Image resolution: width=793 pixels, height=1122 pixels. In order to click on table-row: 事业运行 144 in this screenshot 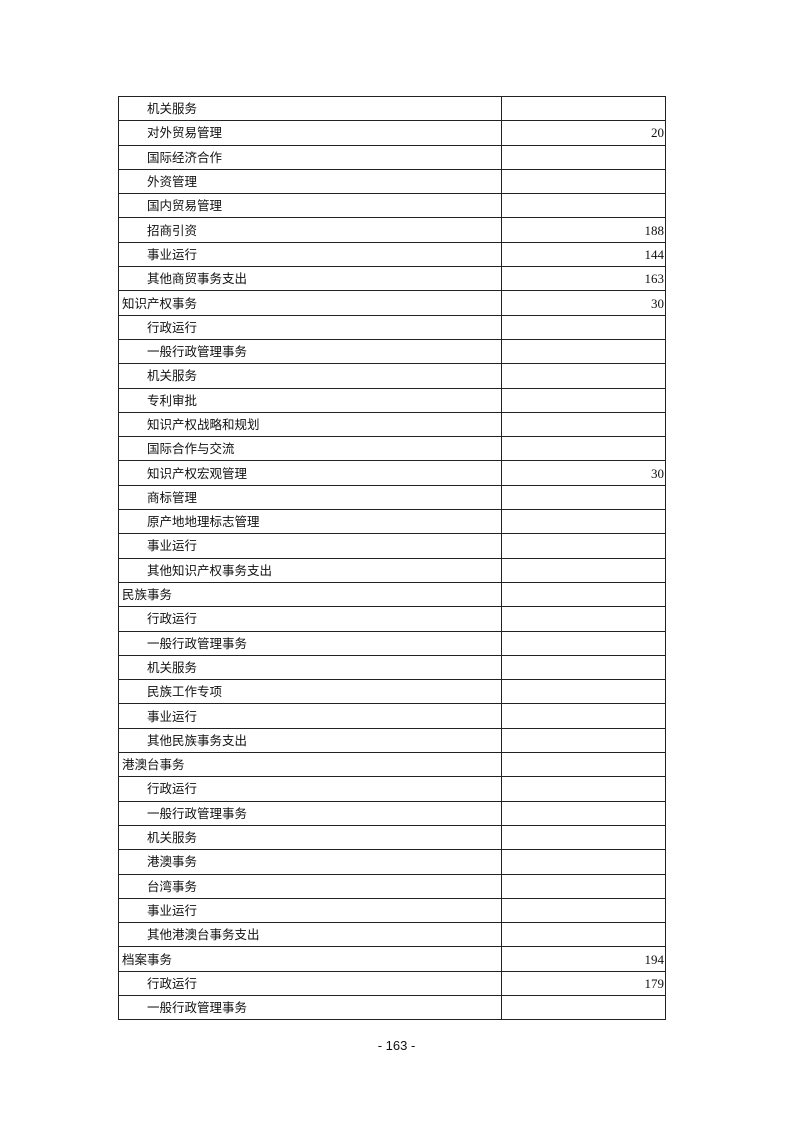, I will do `click(392, 254)`.